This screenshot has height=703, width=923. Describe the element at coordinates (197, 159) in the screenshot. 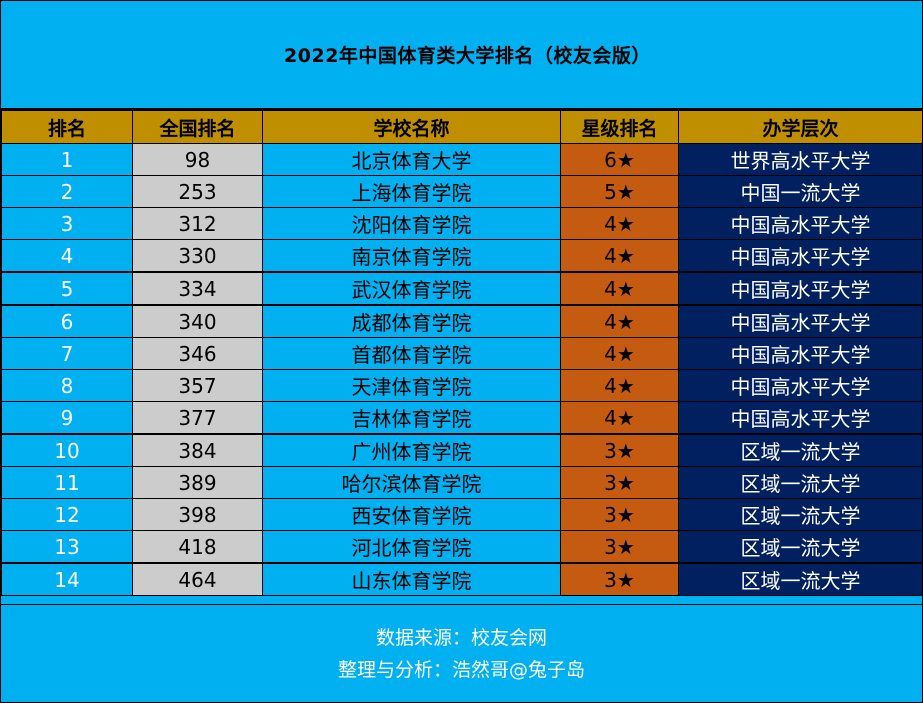

I see `national-rank-cell: 98` at that location.